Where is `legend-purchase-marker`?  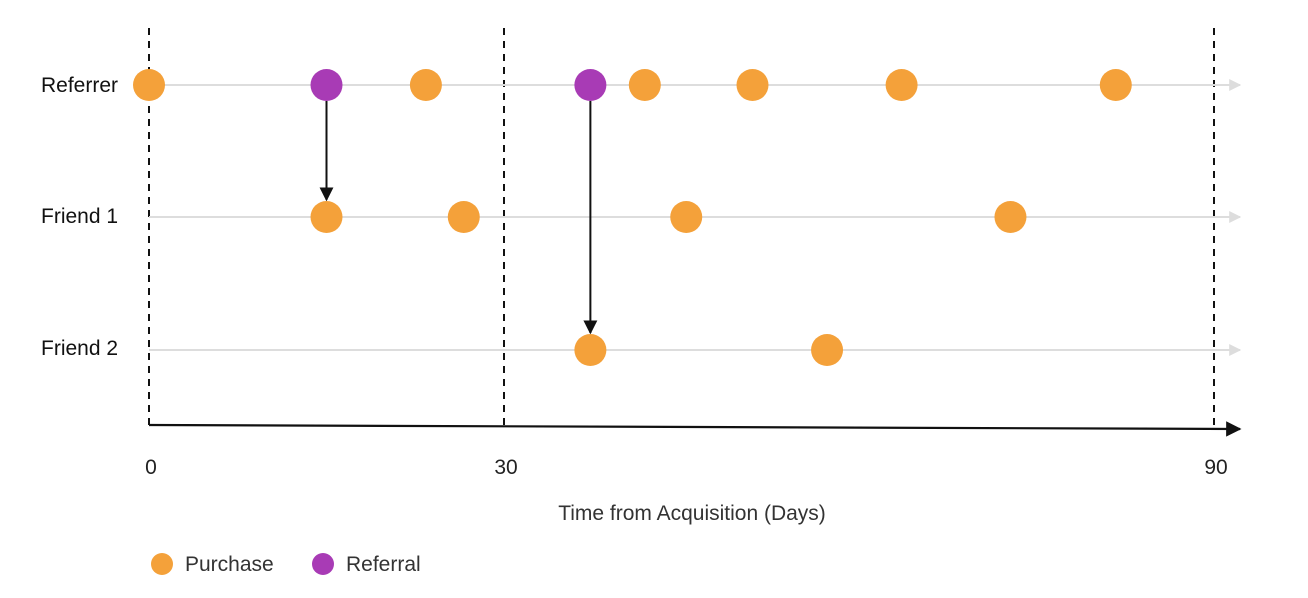
legend-purchase-marker is located at coordinates (162, 564).